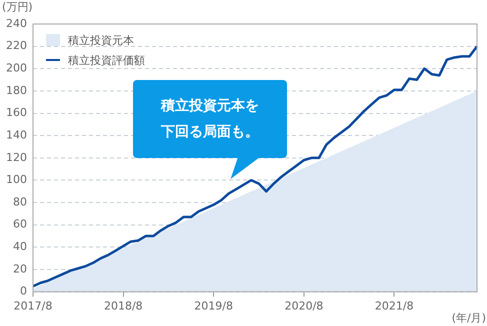 This screenshot has height=326, width=487. I want to click on y-tick-label: 120, so click(16, 157).